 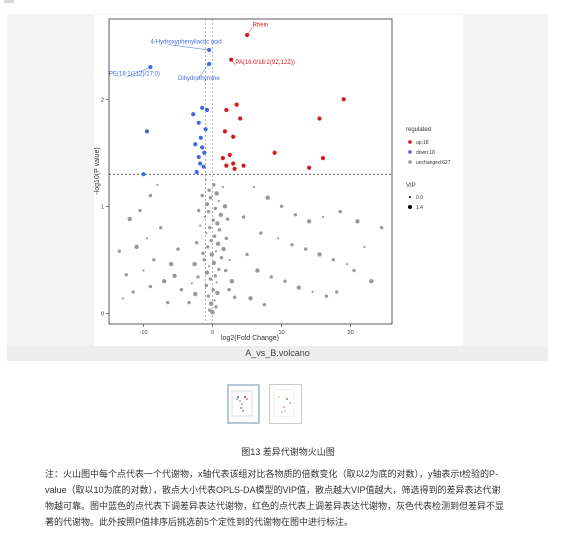 What do you see at coordinates (212, 333) in the screenshot?
I see `x-tick-label: 0` at bounding box center [212, 333].